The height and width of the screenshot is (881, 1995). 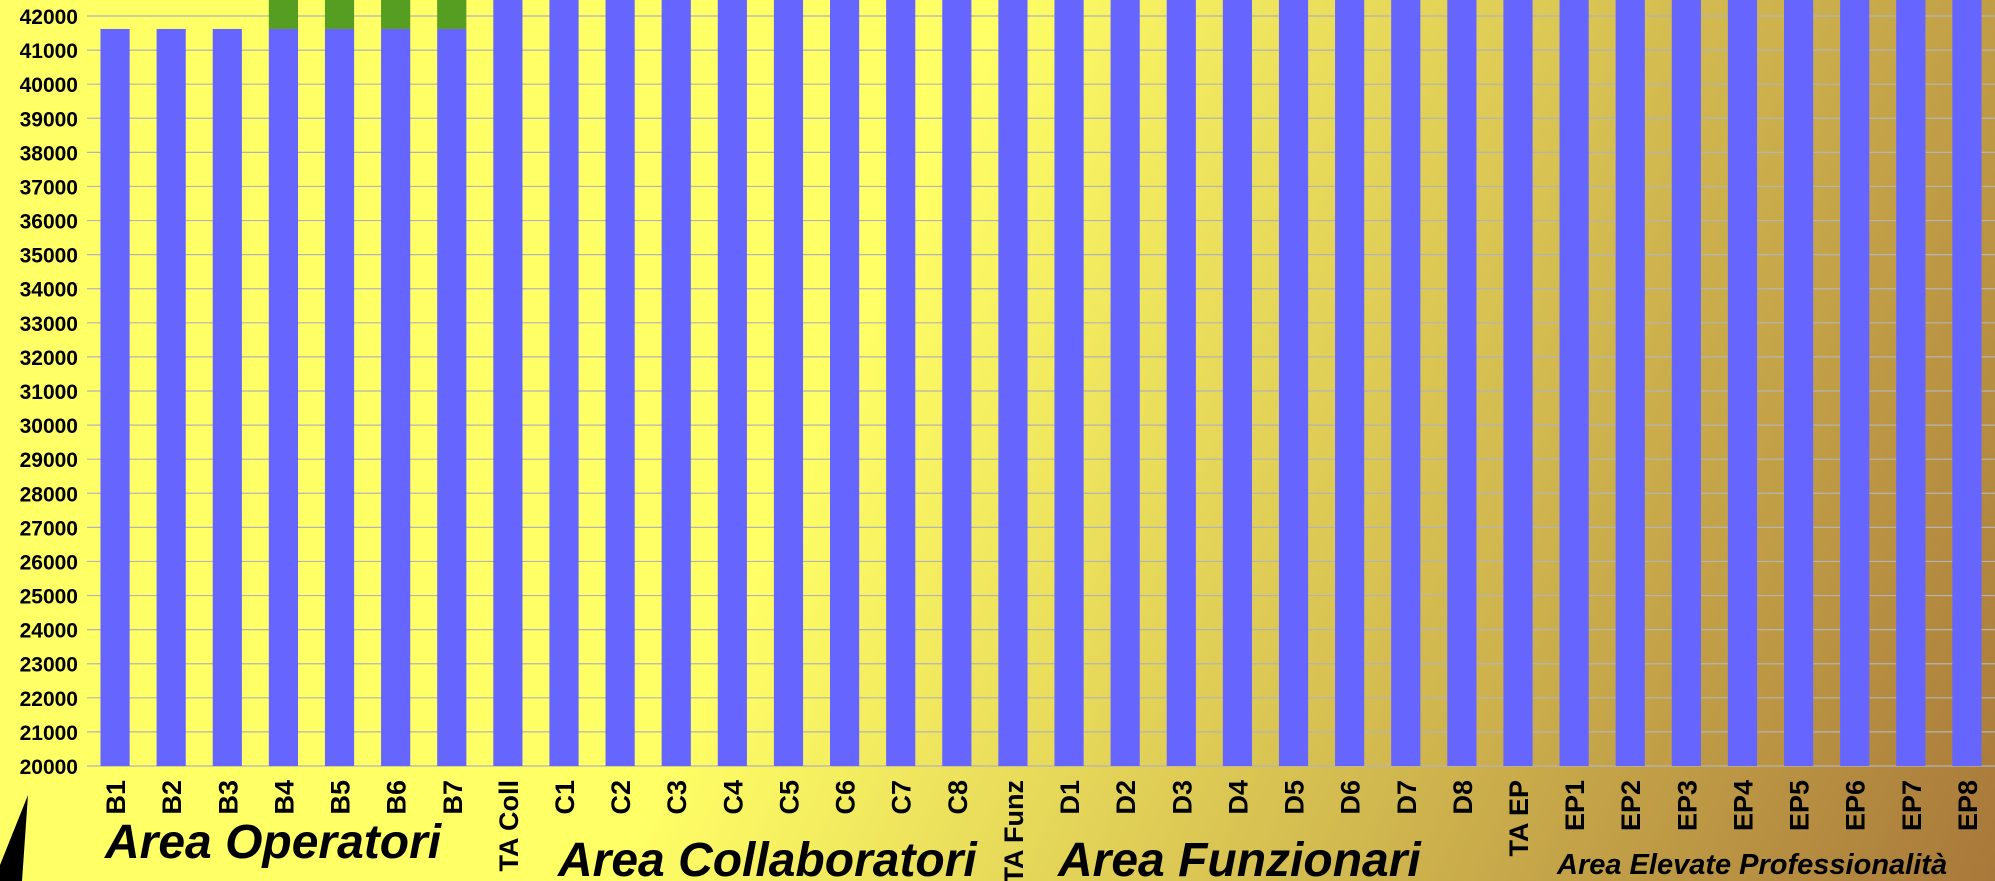 What do you see at coordinates (1407, 797) in the screenshot?
I see `x-tick-label: D7` at bounding box center [1407, 797].